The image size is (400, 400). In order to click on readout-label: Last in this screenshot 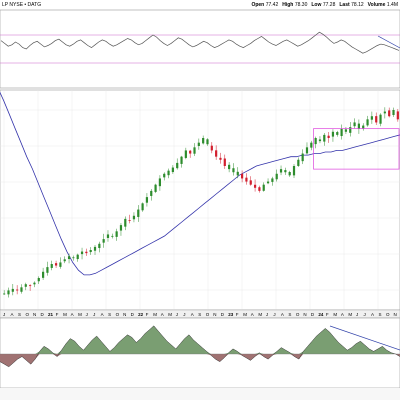, I will do `click(344, 5)`.